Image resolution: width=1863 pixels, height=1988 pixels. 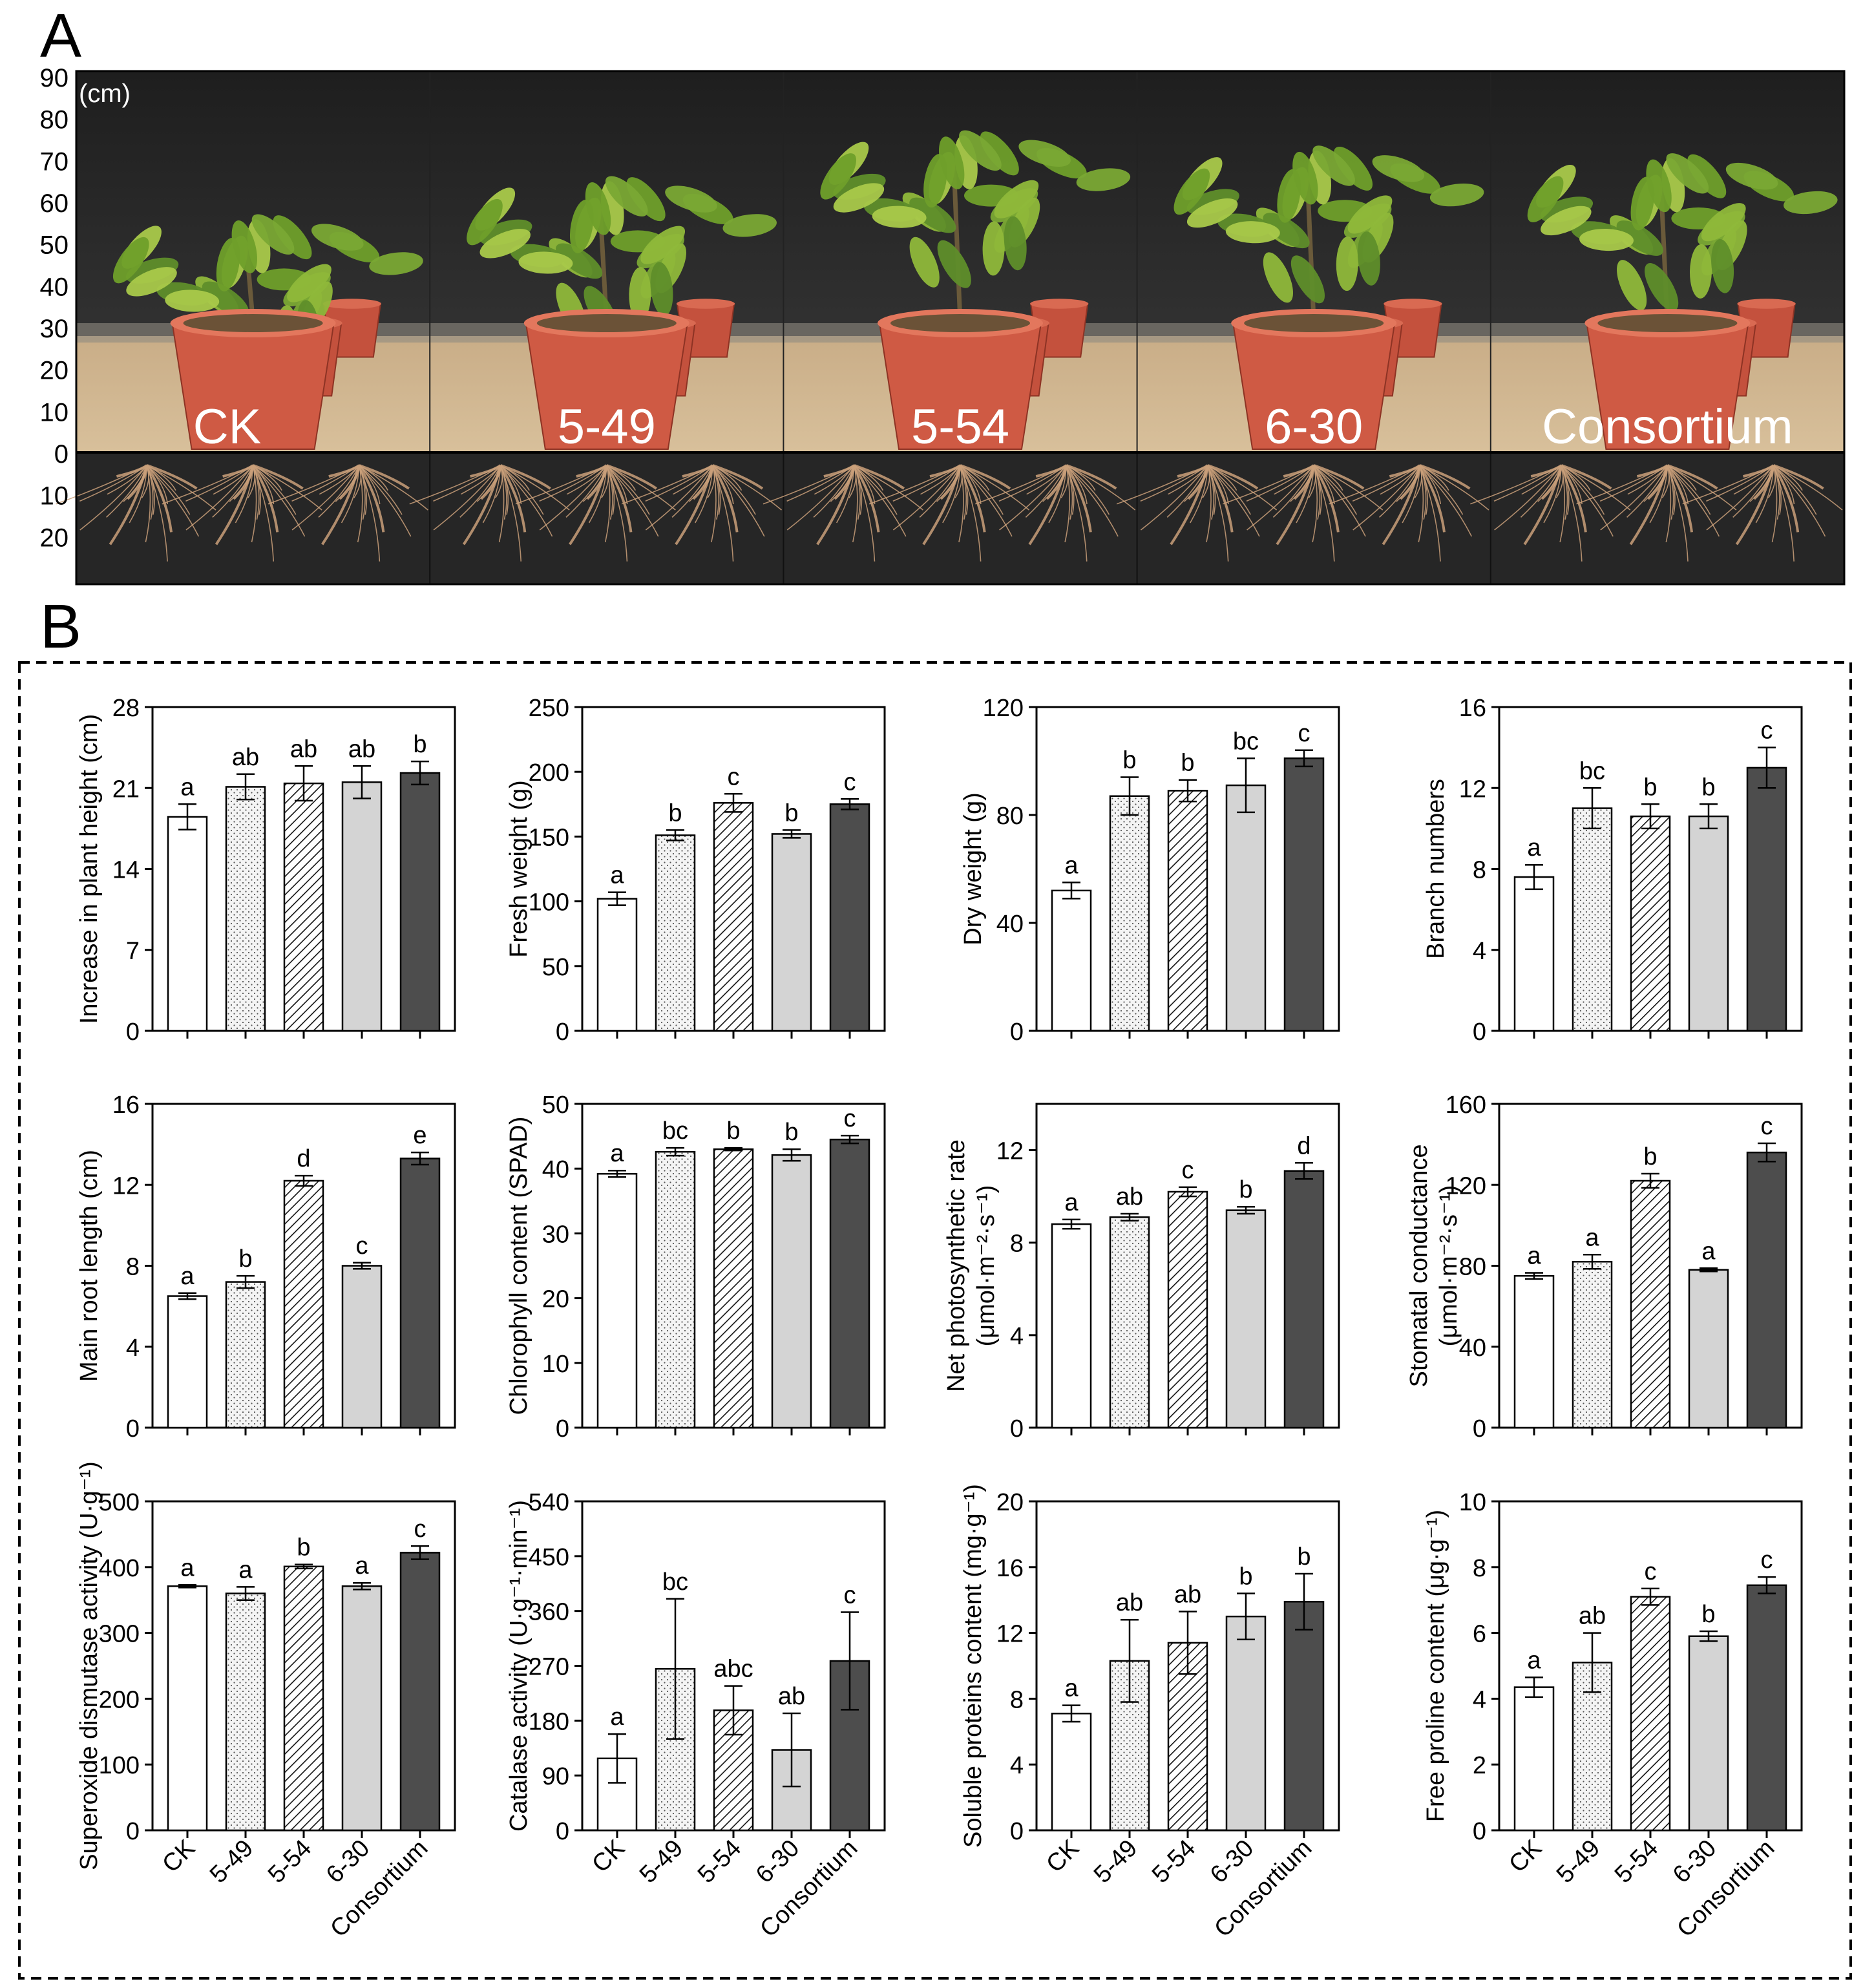 What do you see at coordinates (1435, 1666) in the screenshot?
I see `y-axis-label: Free proline content (μg·g⁻¹)` at bounding box center [1435, 1666].